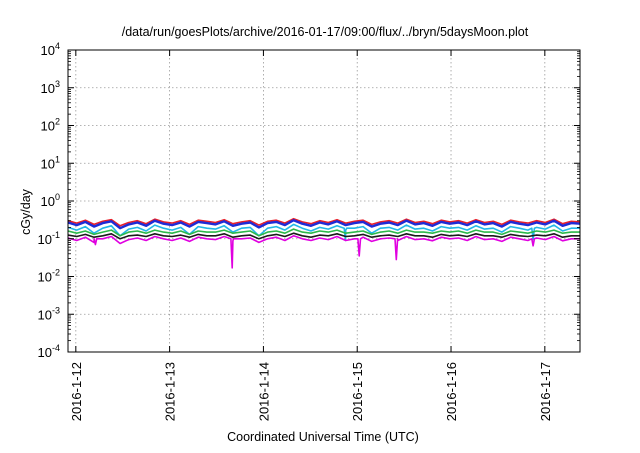  Describe the element at coordinates (263, 391) in the screenshot. I see `x-tick-label: 2016-1-14` at that location.